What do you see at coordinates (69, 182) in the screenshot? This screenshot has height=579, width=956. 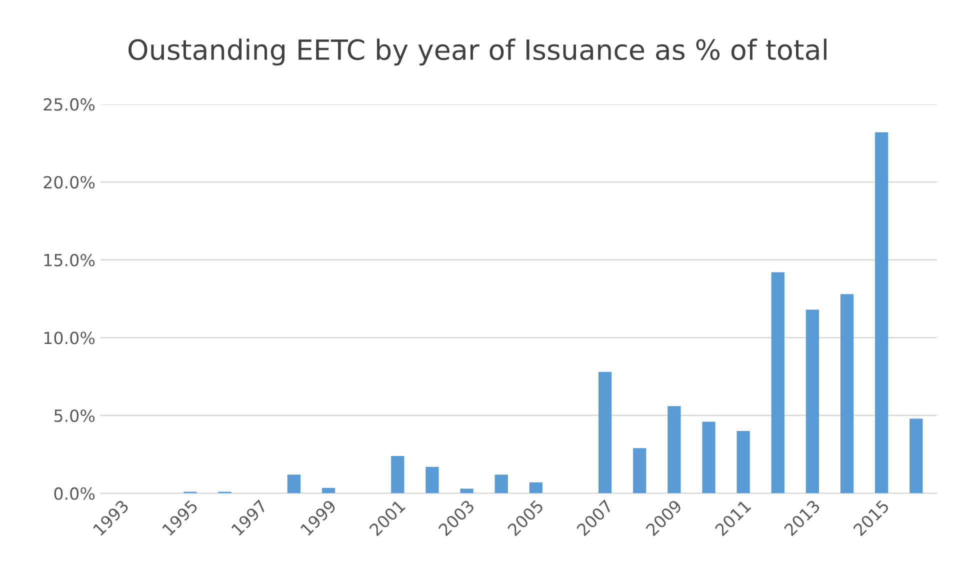 I see `y-tick-label: 20.0%` at bounding box center [69, 182].